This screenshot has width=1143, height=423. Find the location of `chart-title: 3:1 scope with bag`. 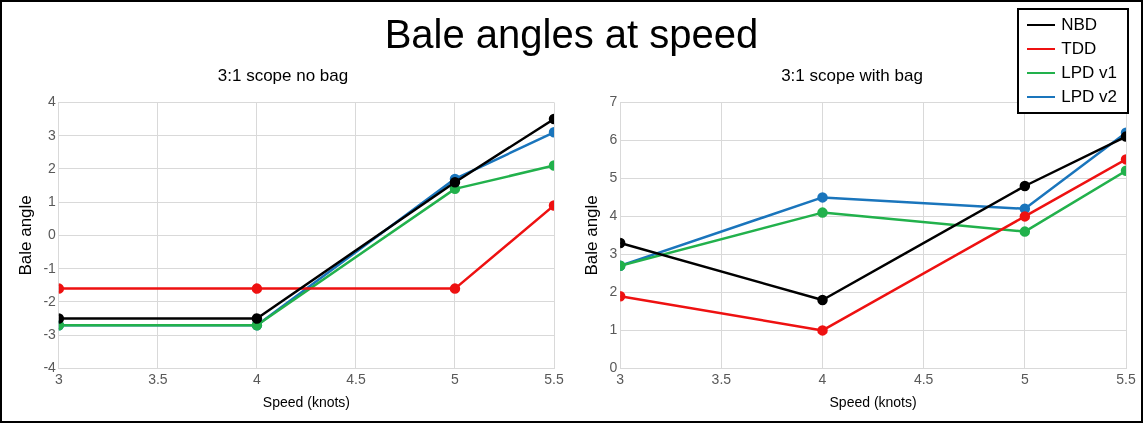

chart-title: 3:1 scope with bag is located at coordinates (852, 75).